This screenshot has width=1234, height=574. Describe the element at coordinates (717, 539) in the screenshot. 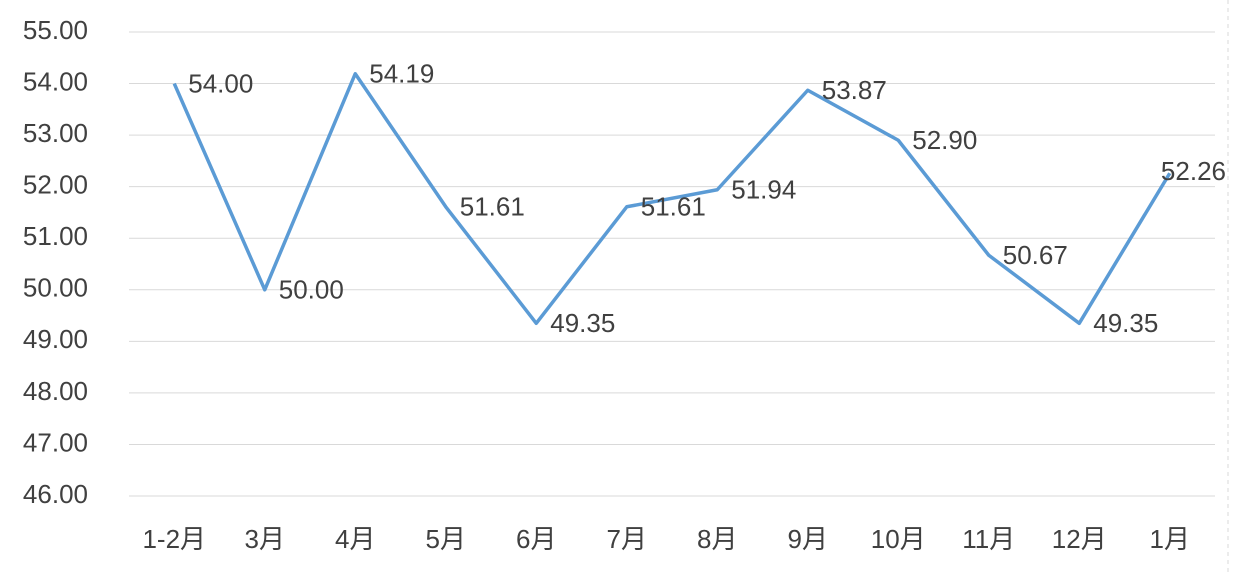

I see `x-tick-label: 8月` at that location.